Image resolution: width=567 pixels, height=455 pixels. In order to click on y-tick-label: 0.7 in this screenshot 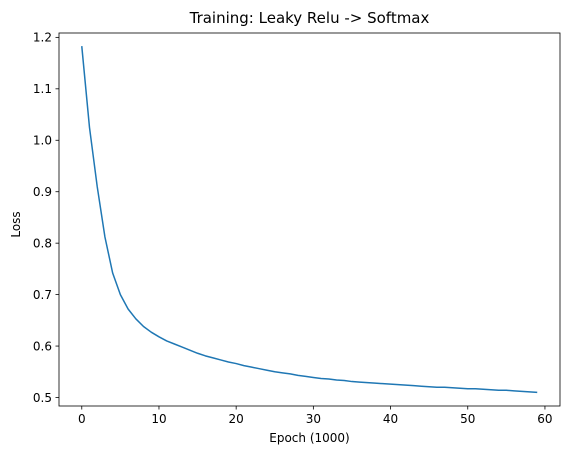, I will do `click(42, 295)`.